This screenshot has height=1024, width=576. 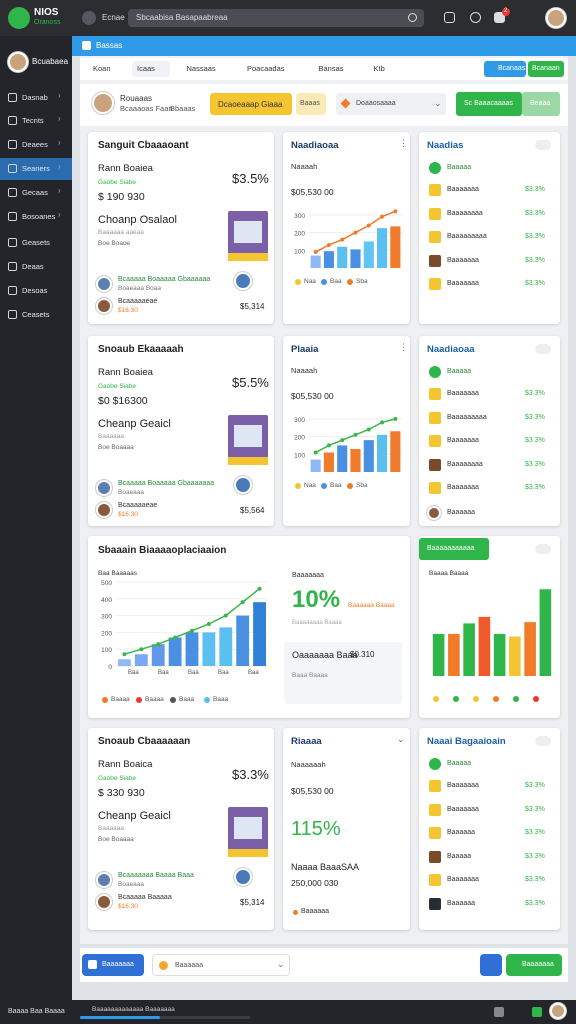 I want to click on chart-amount: $05,530 00, so click(x=312, y=396).